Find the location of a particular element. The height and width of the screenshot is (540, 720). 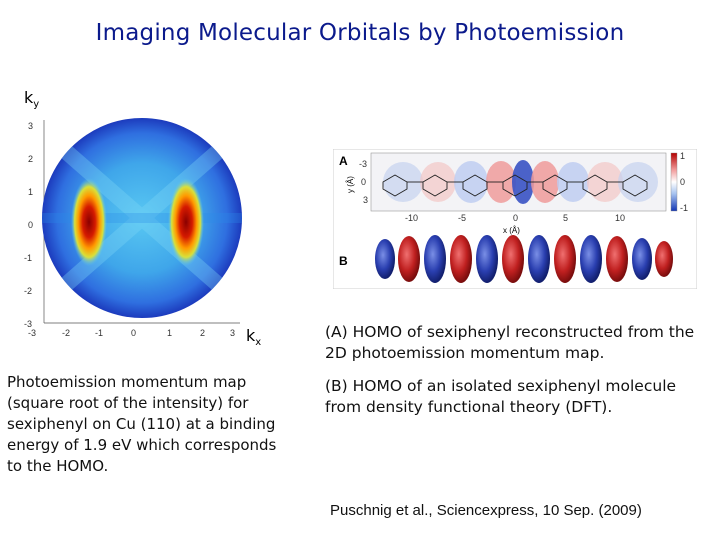

right-intensity-lobe is located at coordinates (186, 222).